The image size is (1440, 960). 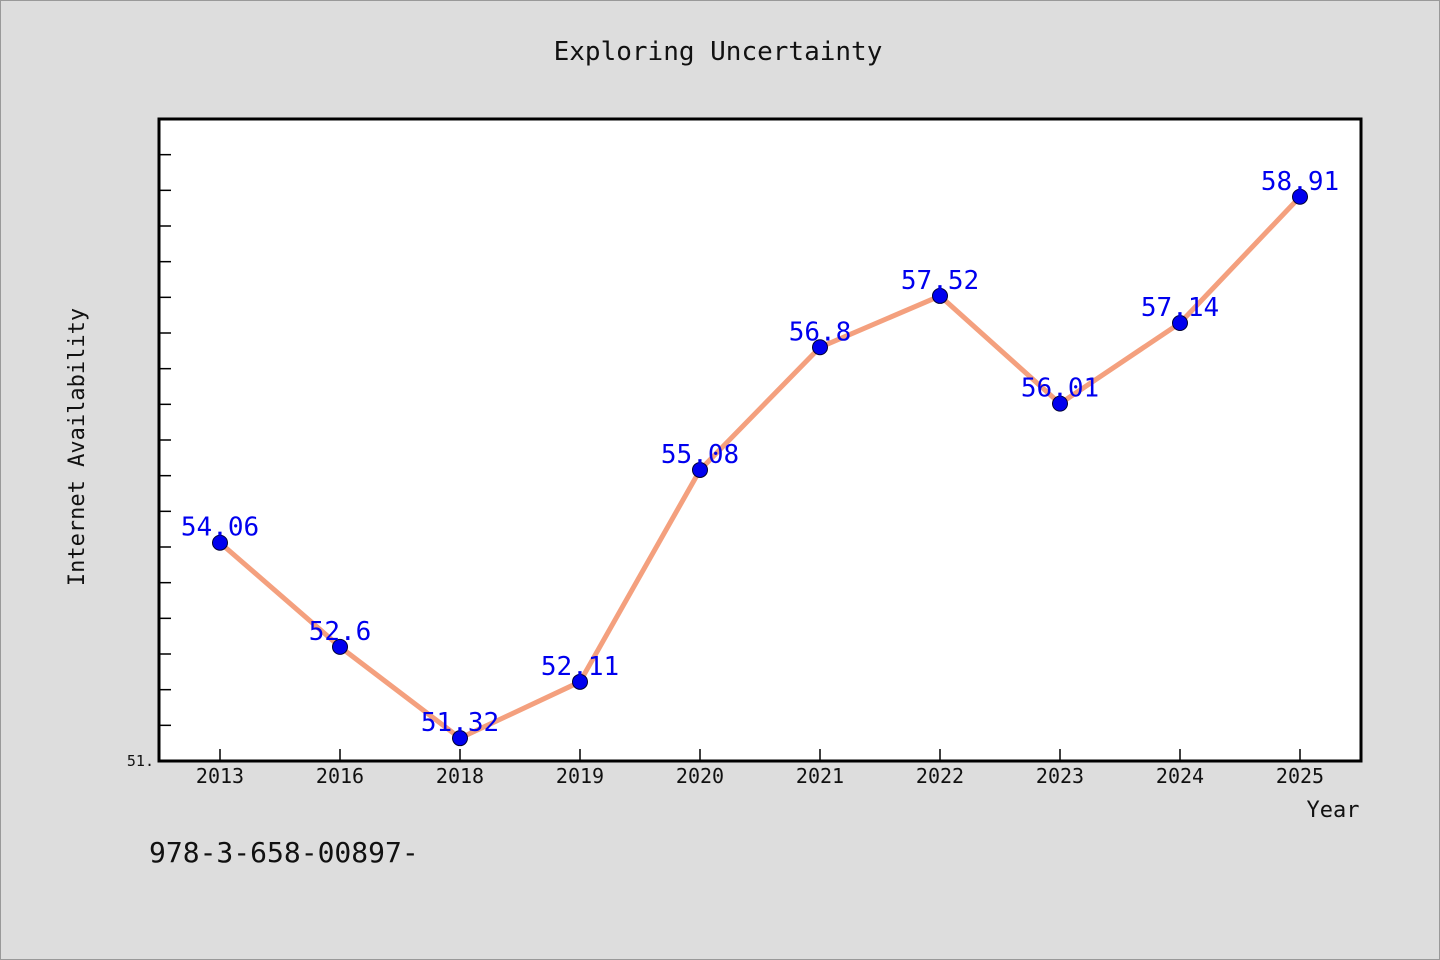 What do you see at coordinates (340, 776) in the screenshot?
I see `x-tick-label: 2016` at bounding box center [340, 776].